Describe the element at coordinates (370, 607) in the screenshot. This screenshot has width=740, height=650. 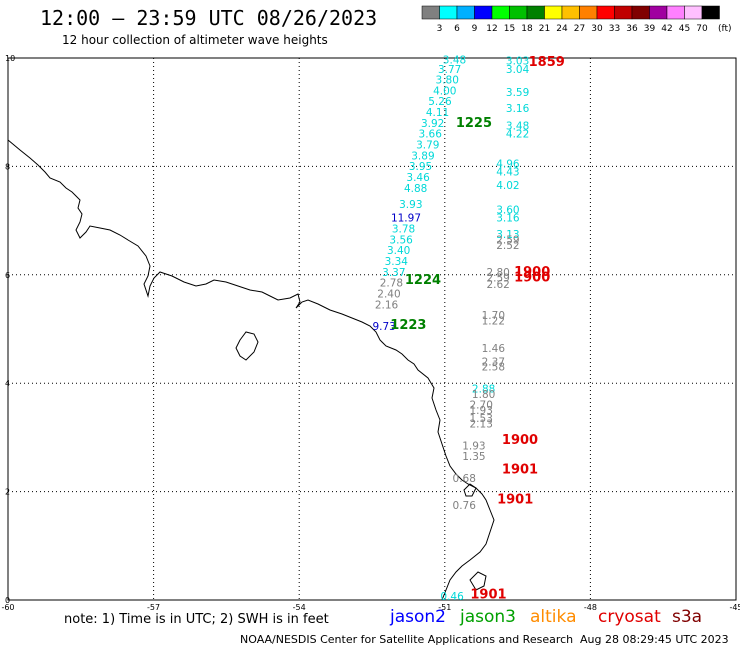
I see `longitude-tick-labels: -60 -57 -54 -51 -48 -45` at that location.